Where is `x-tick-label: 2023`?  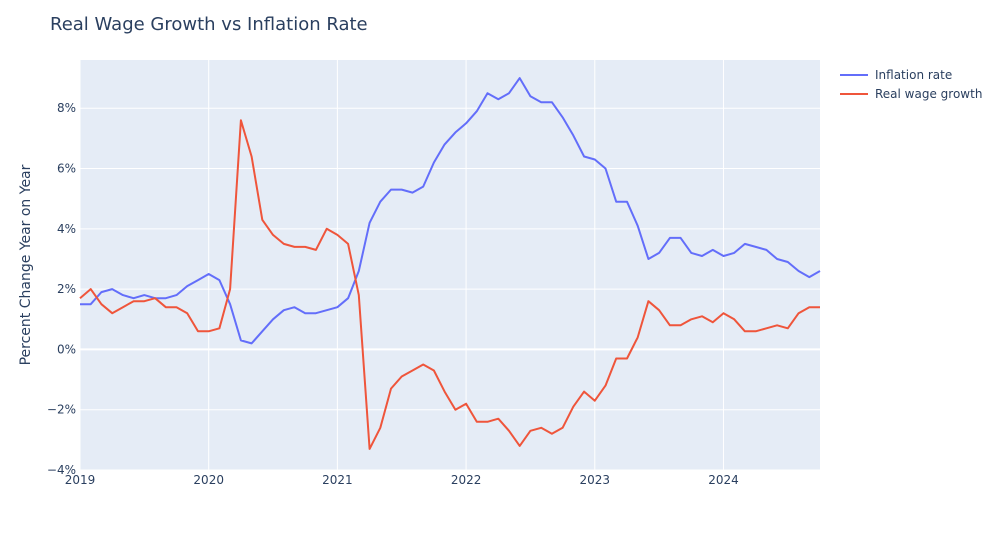 x-tick-label: 2023 is located at coordinates (595, 480).